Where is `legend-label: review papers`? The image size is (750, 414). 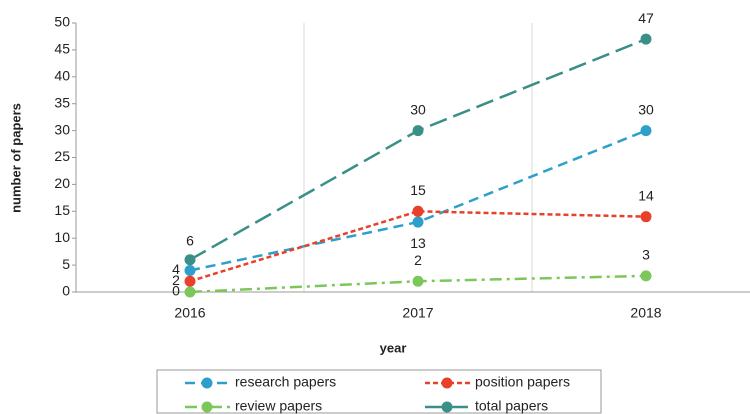
legend-label: review papers is located at coordinates (278, 406).